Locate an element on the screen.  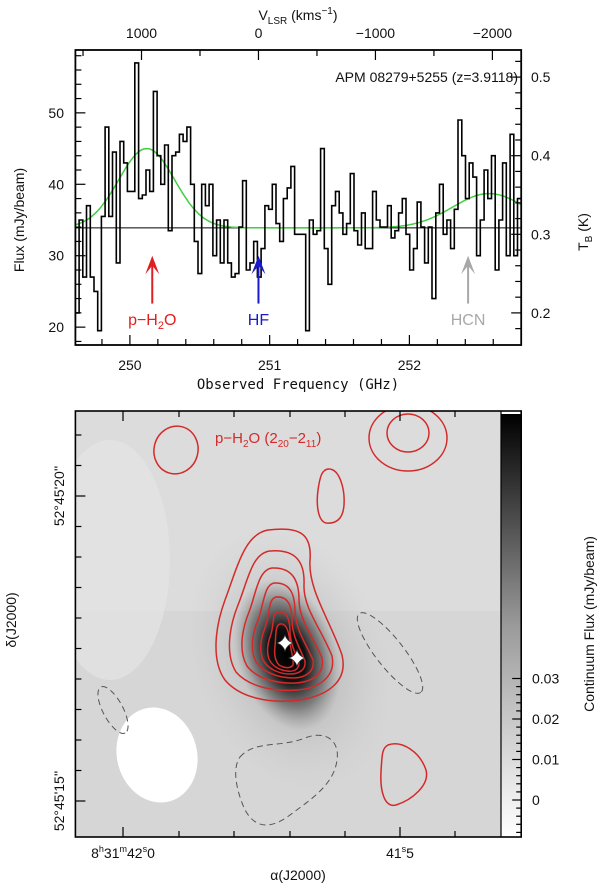
line-markers: p−H2O HF HCN is located at coordinates (307, 293).